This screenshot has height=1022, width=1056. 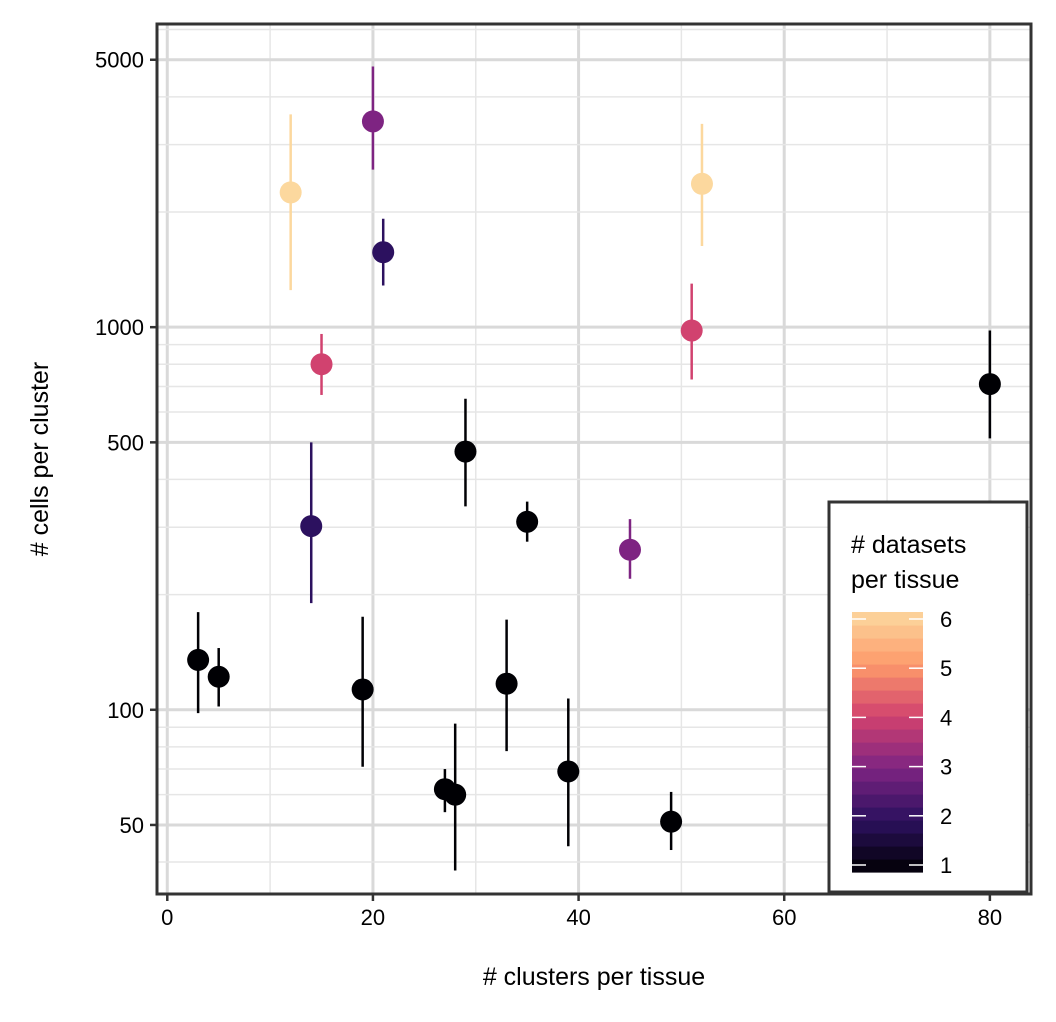 I want to click on x-axis-title: # clusters per tissue, so click(x=594, y=977).